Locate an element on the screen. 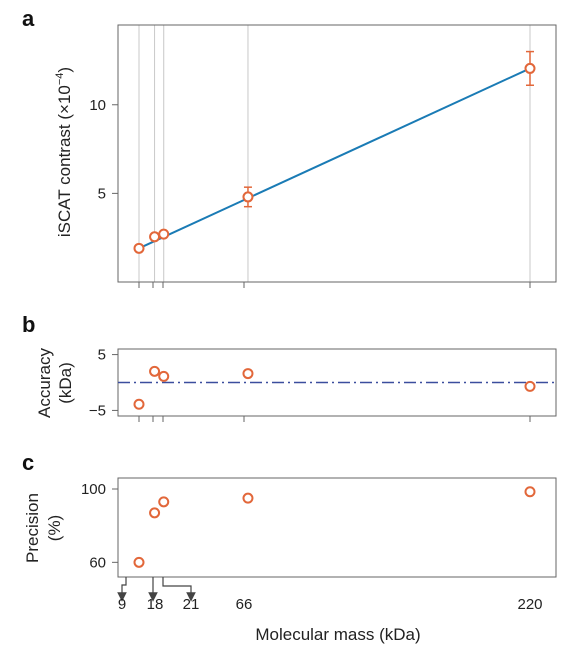  x-axis-ticks is located at coordinates (334, 352).